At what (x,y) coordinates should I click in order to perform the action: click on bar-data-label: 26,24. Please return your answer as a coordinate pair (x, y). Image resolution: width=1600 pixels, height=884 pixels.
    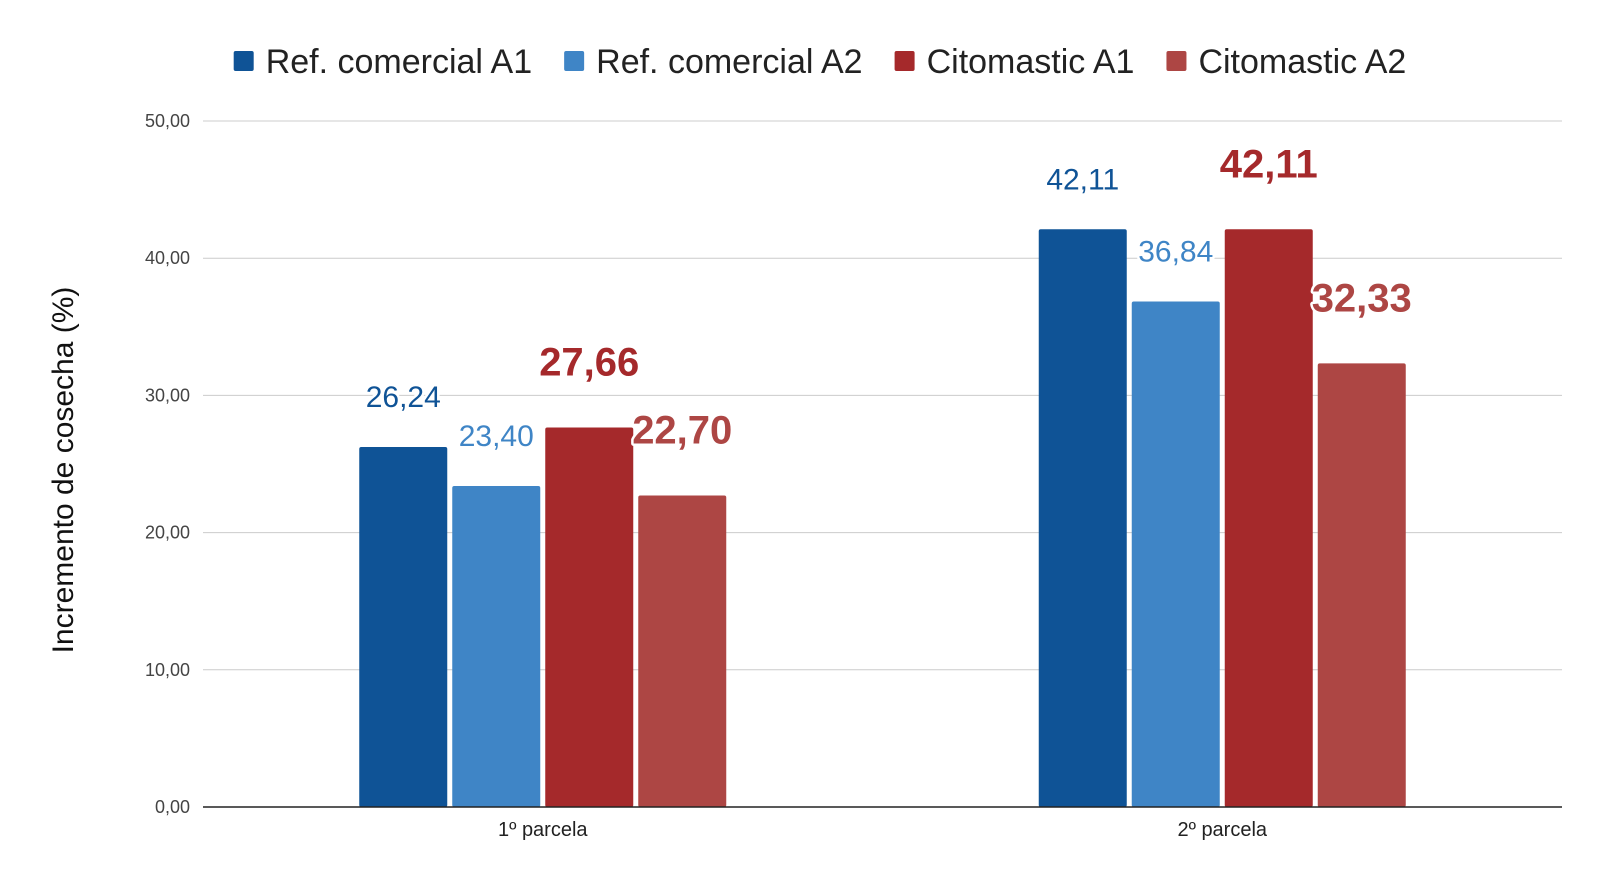
    Looking at the image, I should click on (403, 397).